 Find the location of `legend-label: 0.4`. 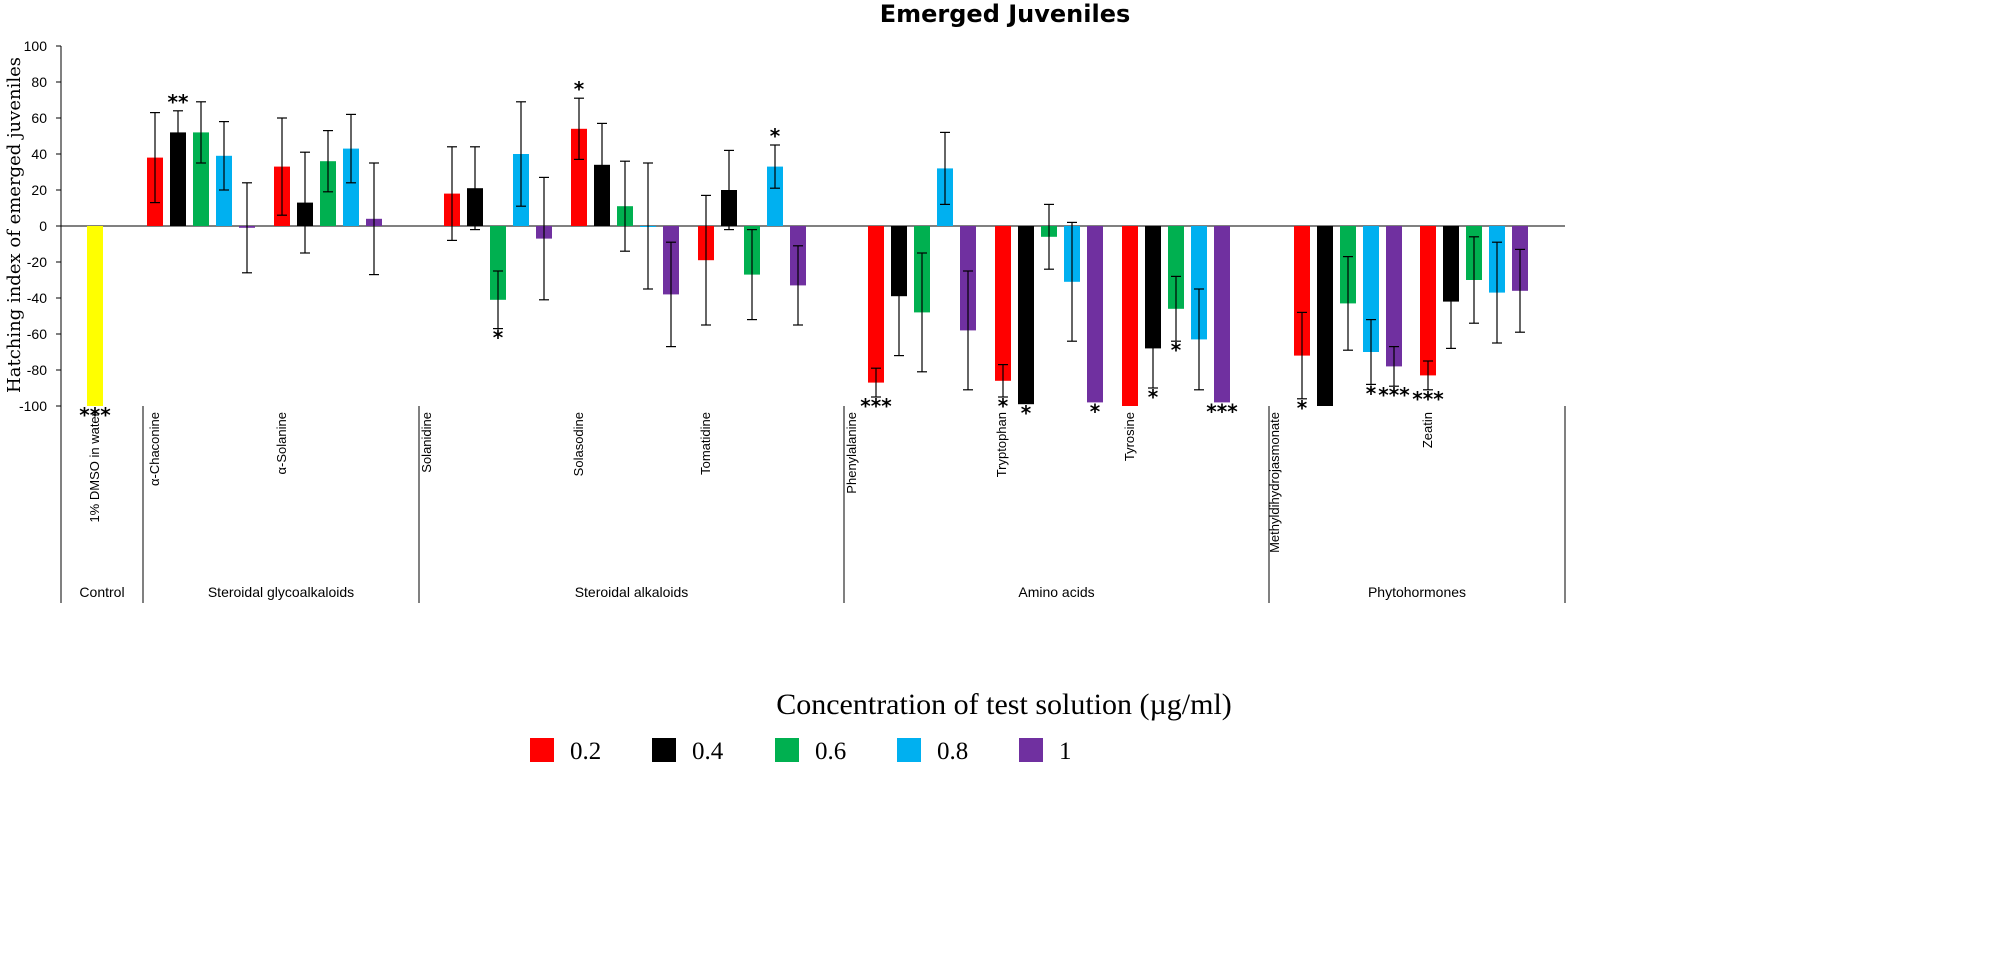

legend-label: 0.4 is located at coordinates (708, 751).